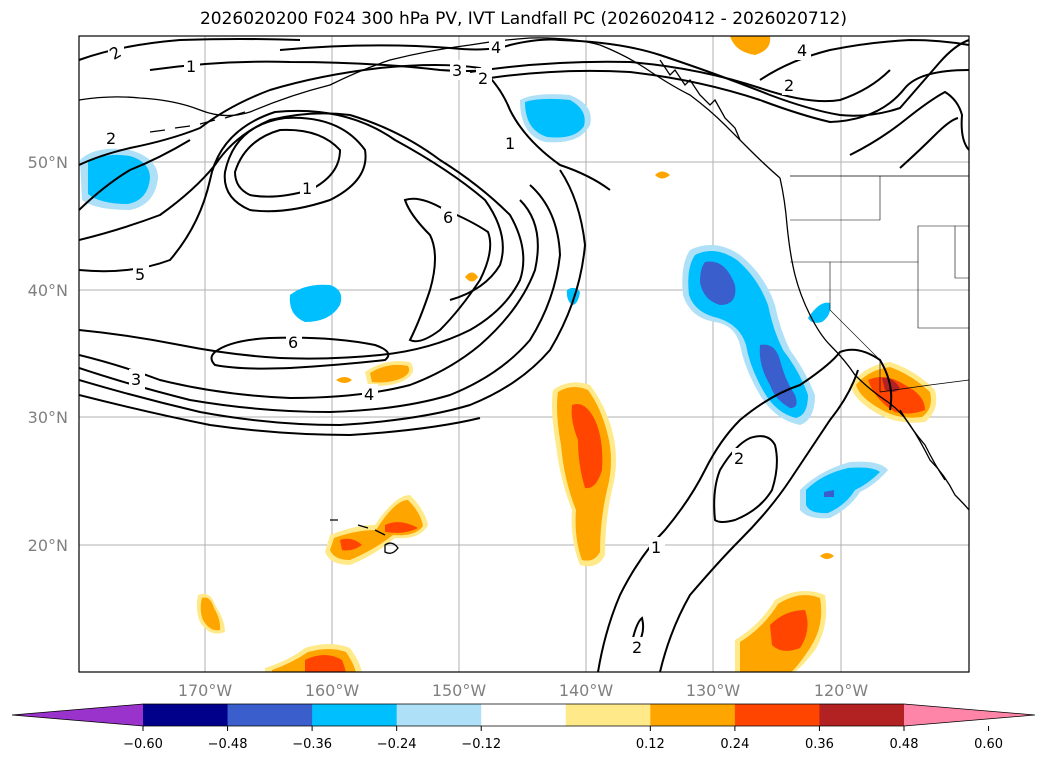 This screenshot has width=1047, height=765. I want to click on contour-4-south, so click(320, 299).